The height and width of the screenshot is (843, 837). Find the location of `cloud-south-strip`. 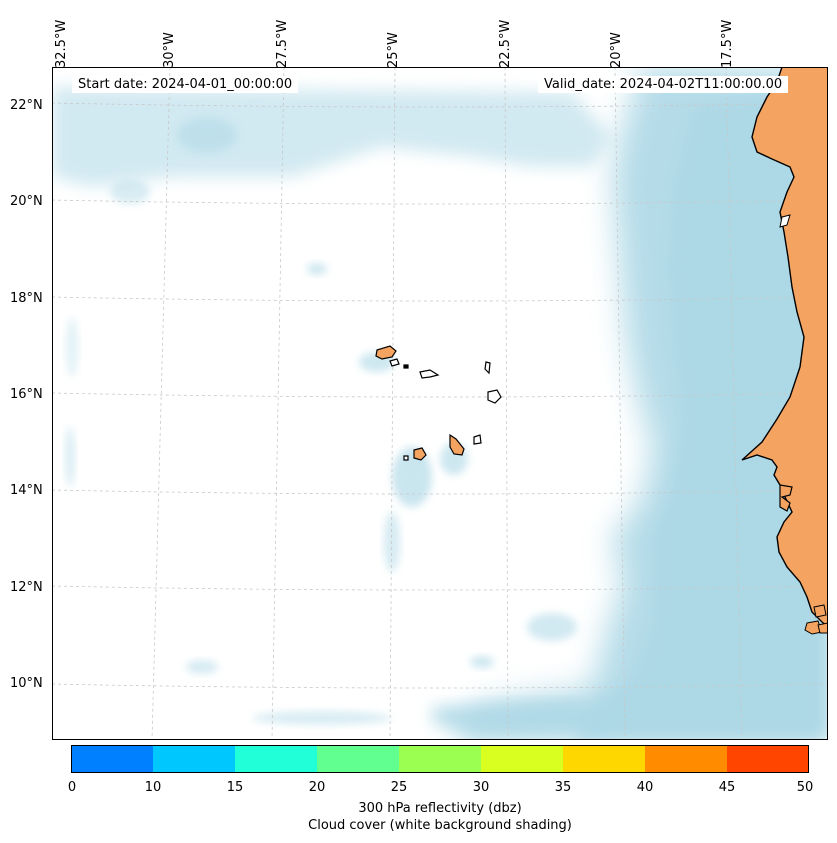

cloud-south-strip is located at coordinates (522, 718).